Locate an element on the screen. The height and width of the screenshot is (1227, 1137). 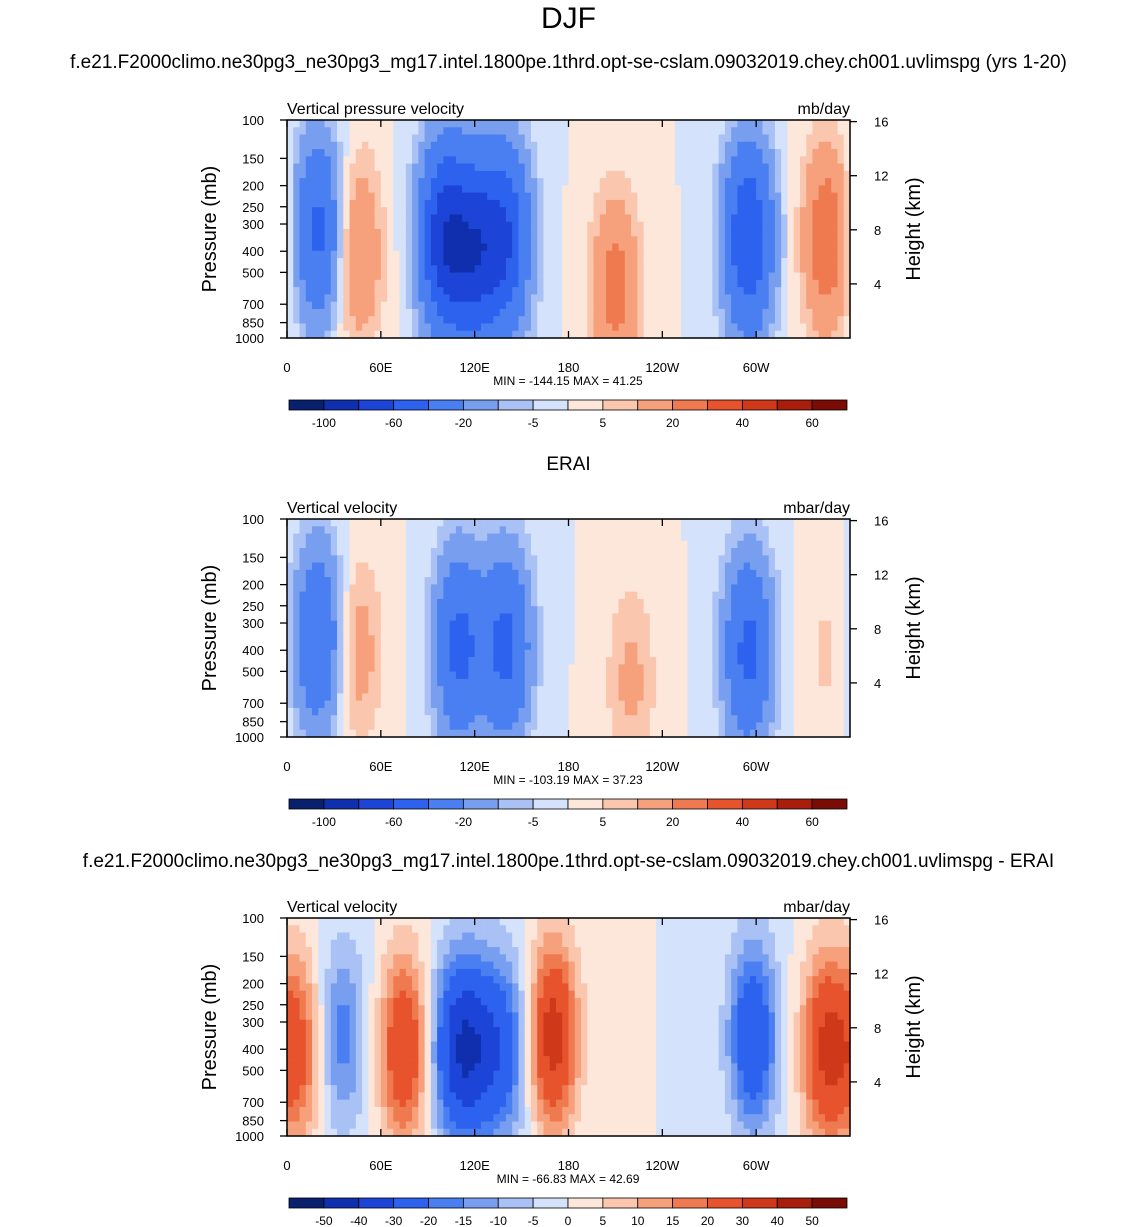
colorbar-label: 40 is located at coordinates (743, 423).